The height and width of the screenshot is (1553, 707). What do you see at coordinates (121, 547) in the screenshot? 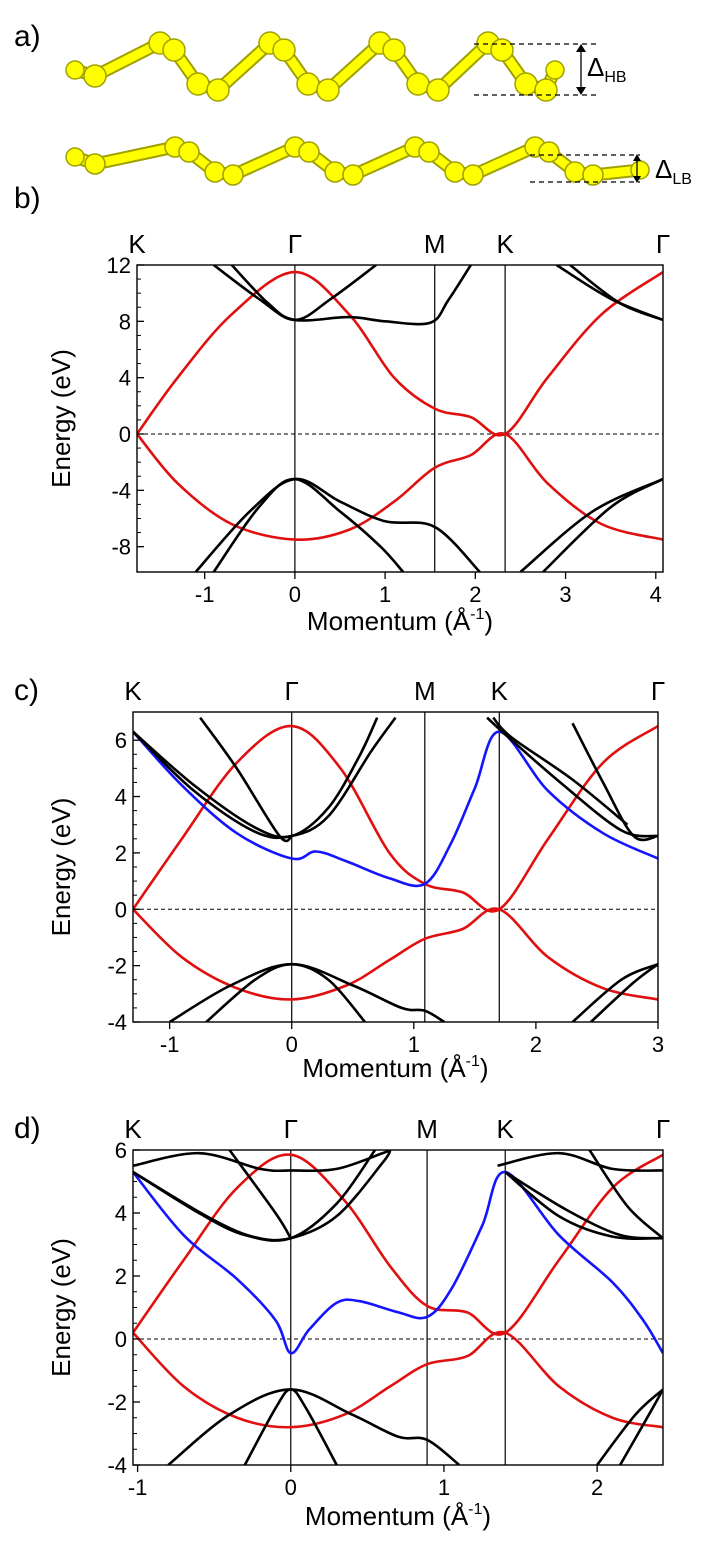
I see `y-tick-label: -8` at bounding box center [121, 547].